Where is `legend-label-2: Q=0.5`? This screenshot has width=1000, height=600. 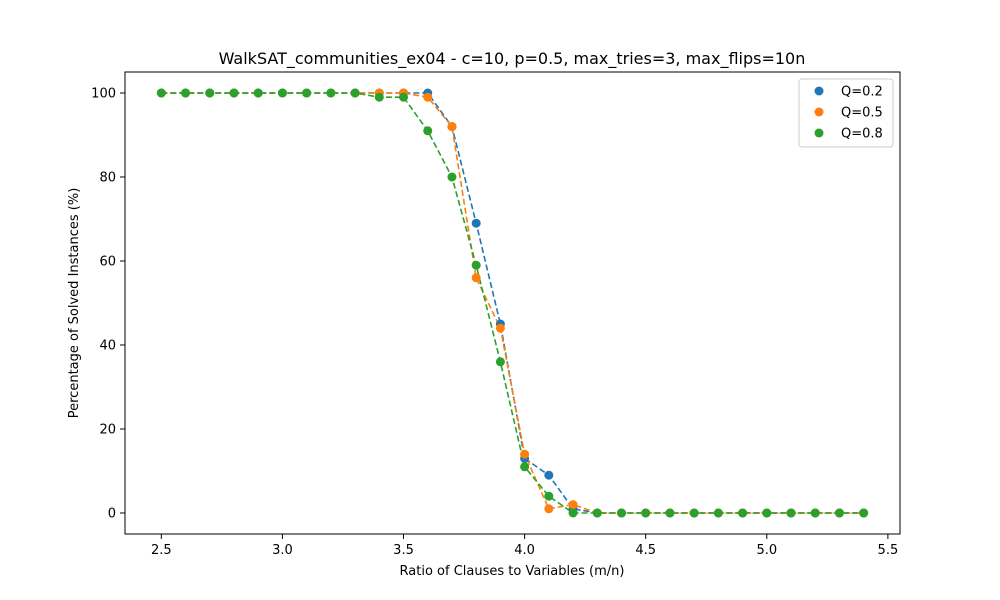
legend-label-2: Q=0.5 is located at coordinates (862, 113).